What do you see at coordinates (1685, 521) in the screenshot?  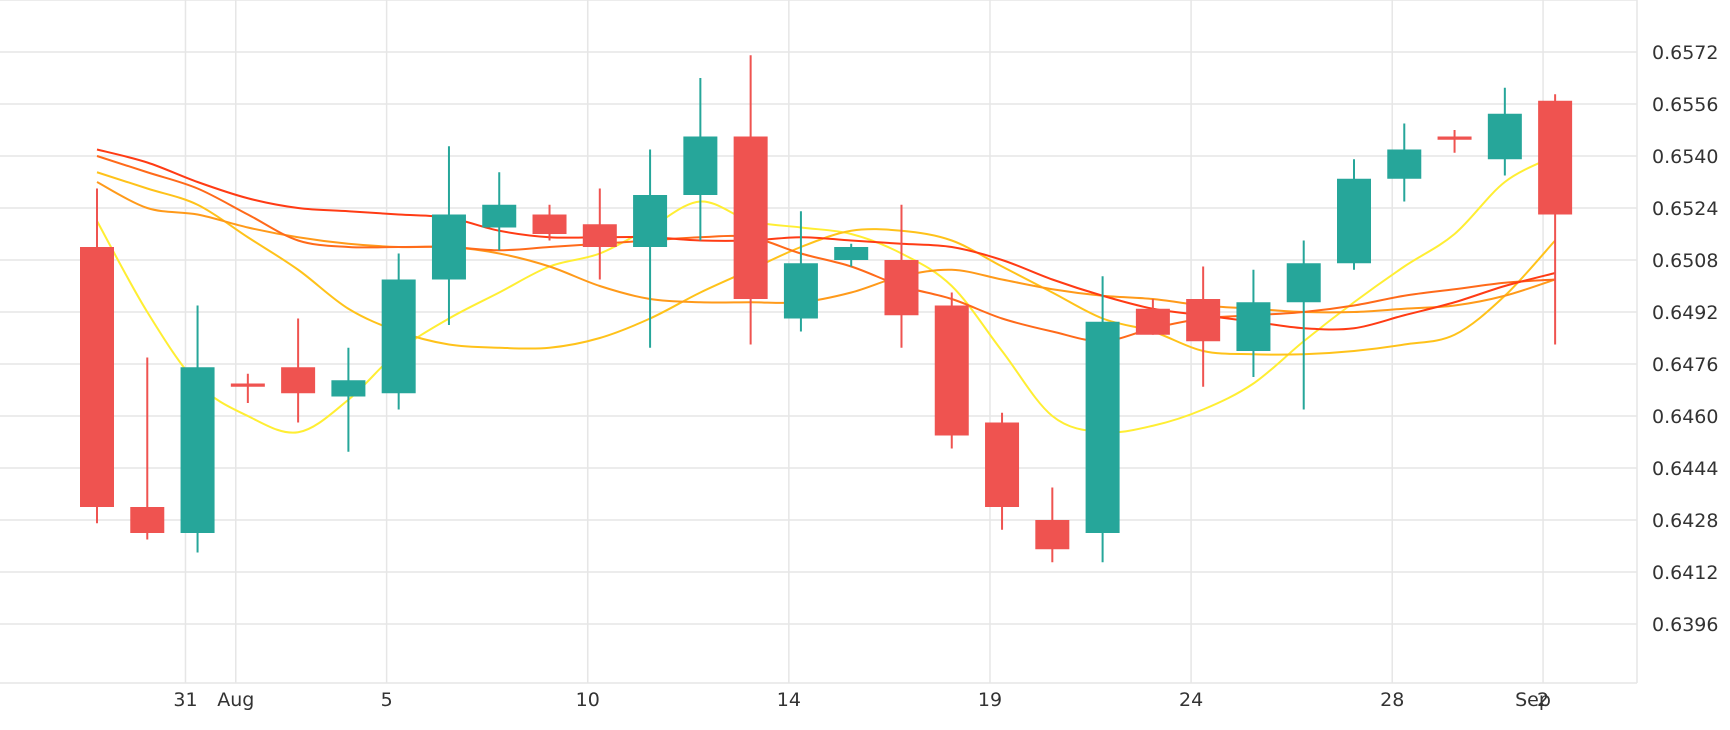 I see `y-tick-label: 0.6428` at bounding box center [1685, 521].